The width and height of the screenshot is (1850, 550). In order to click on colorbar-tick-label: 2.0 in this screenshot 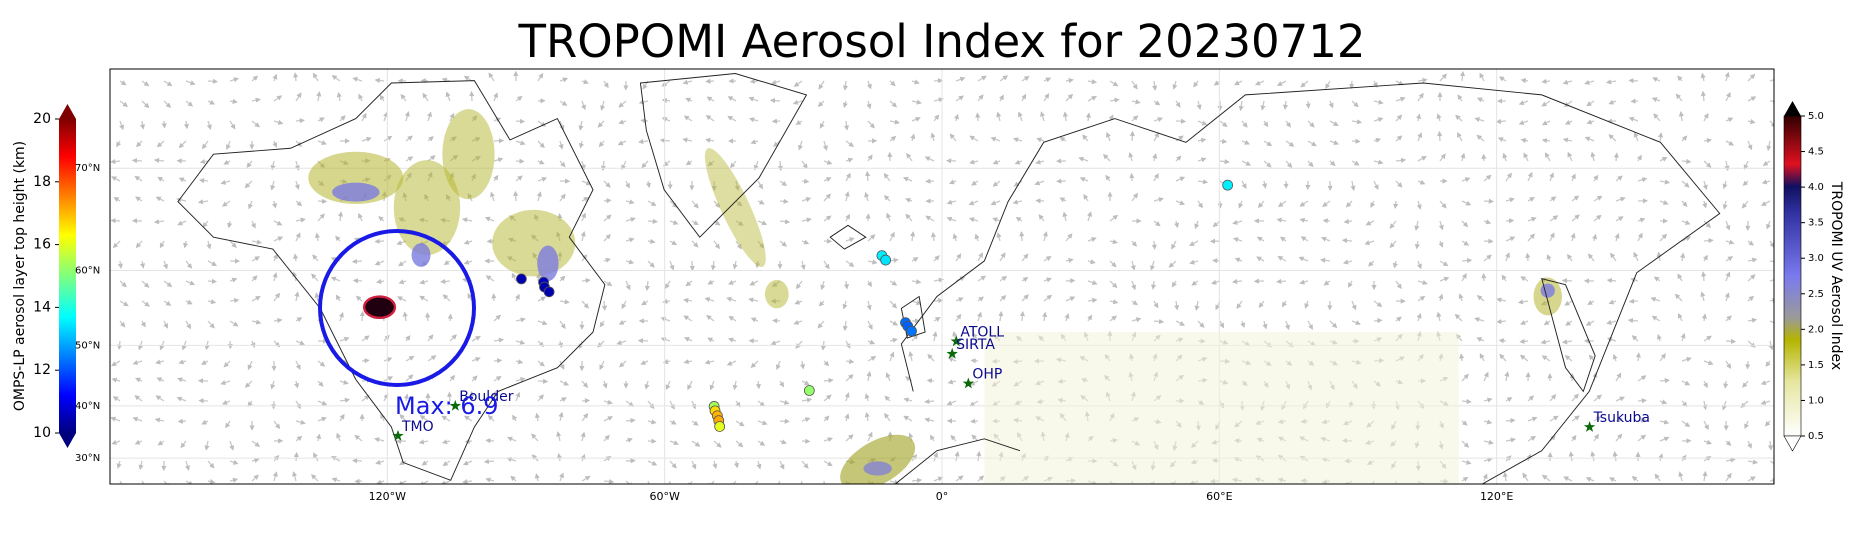, I will do `click(1816, 329)`.